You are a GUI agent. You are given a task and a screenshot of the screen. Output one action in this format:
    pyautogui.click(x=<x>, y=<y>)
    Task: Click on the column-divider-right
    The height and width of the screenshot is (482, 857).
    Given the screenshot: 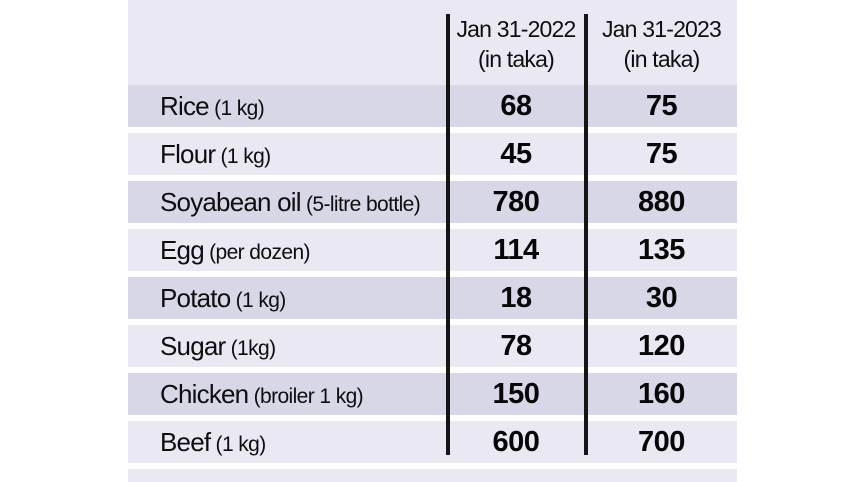 What is the action you would take?
    pyautogui.click(x=586, y=234)
    